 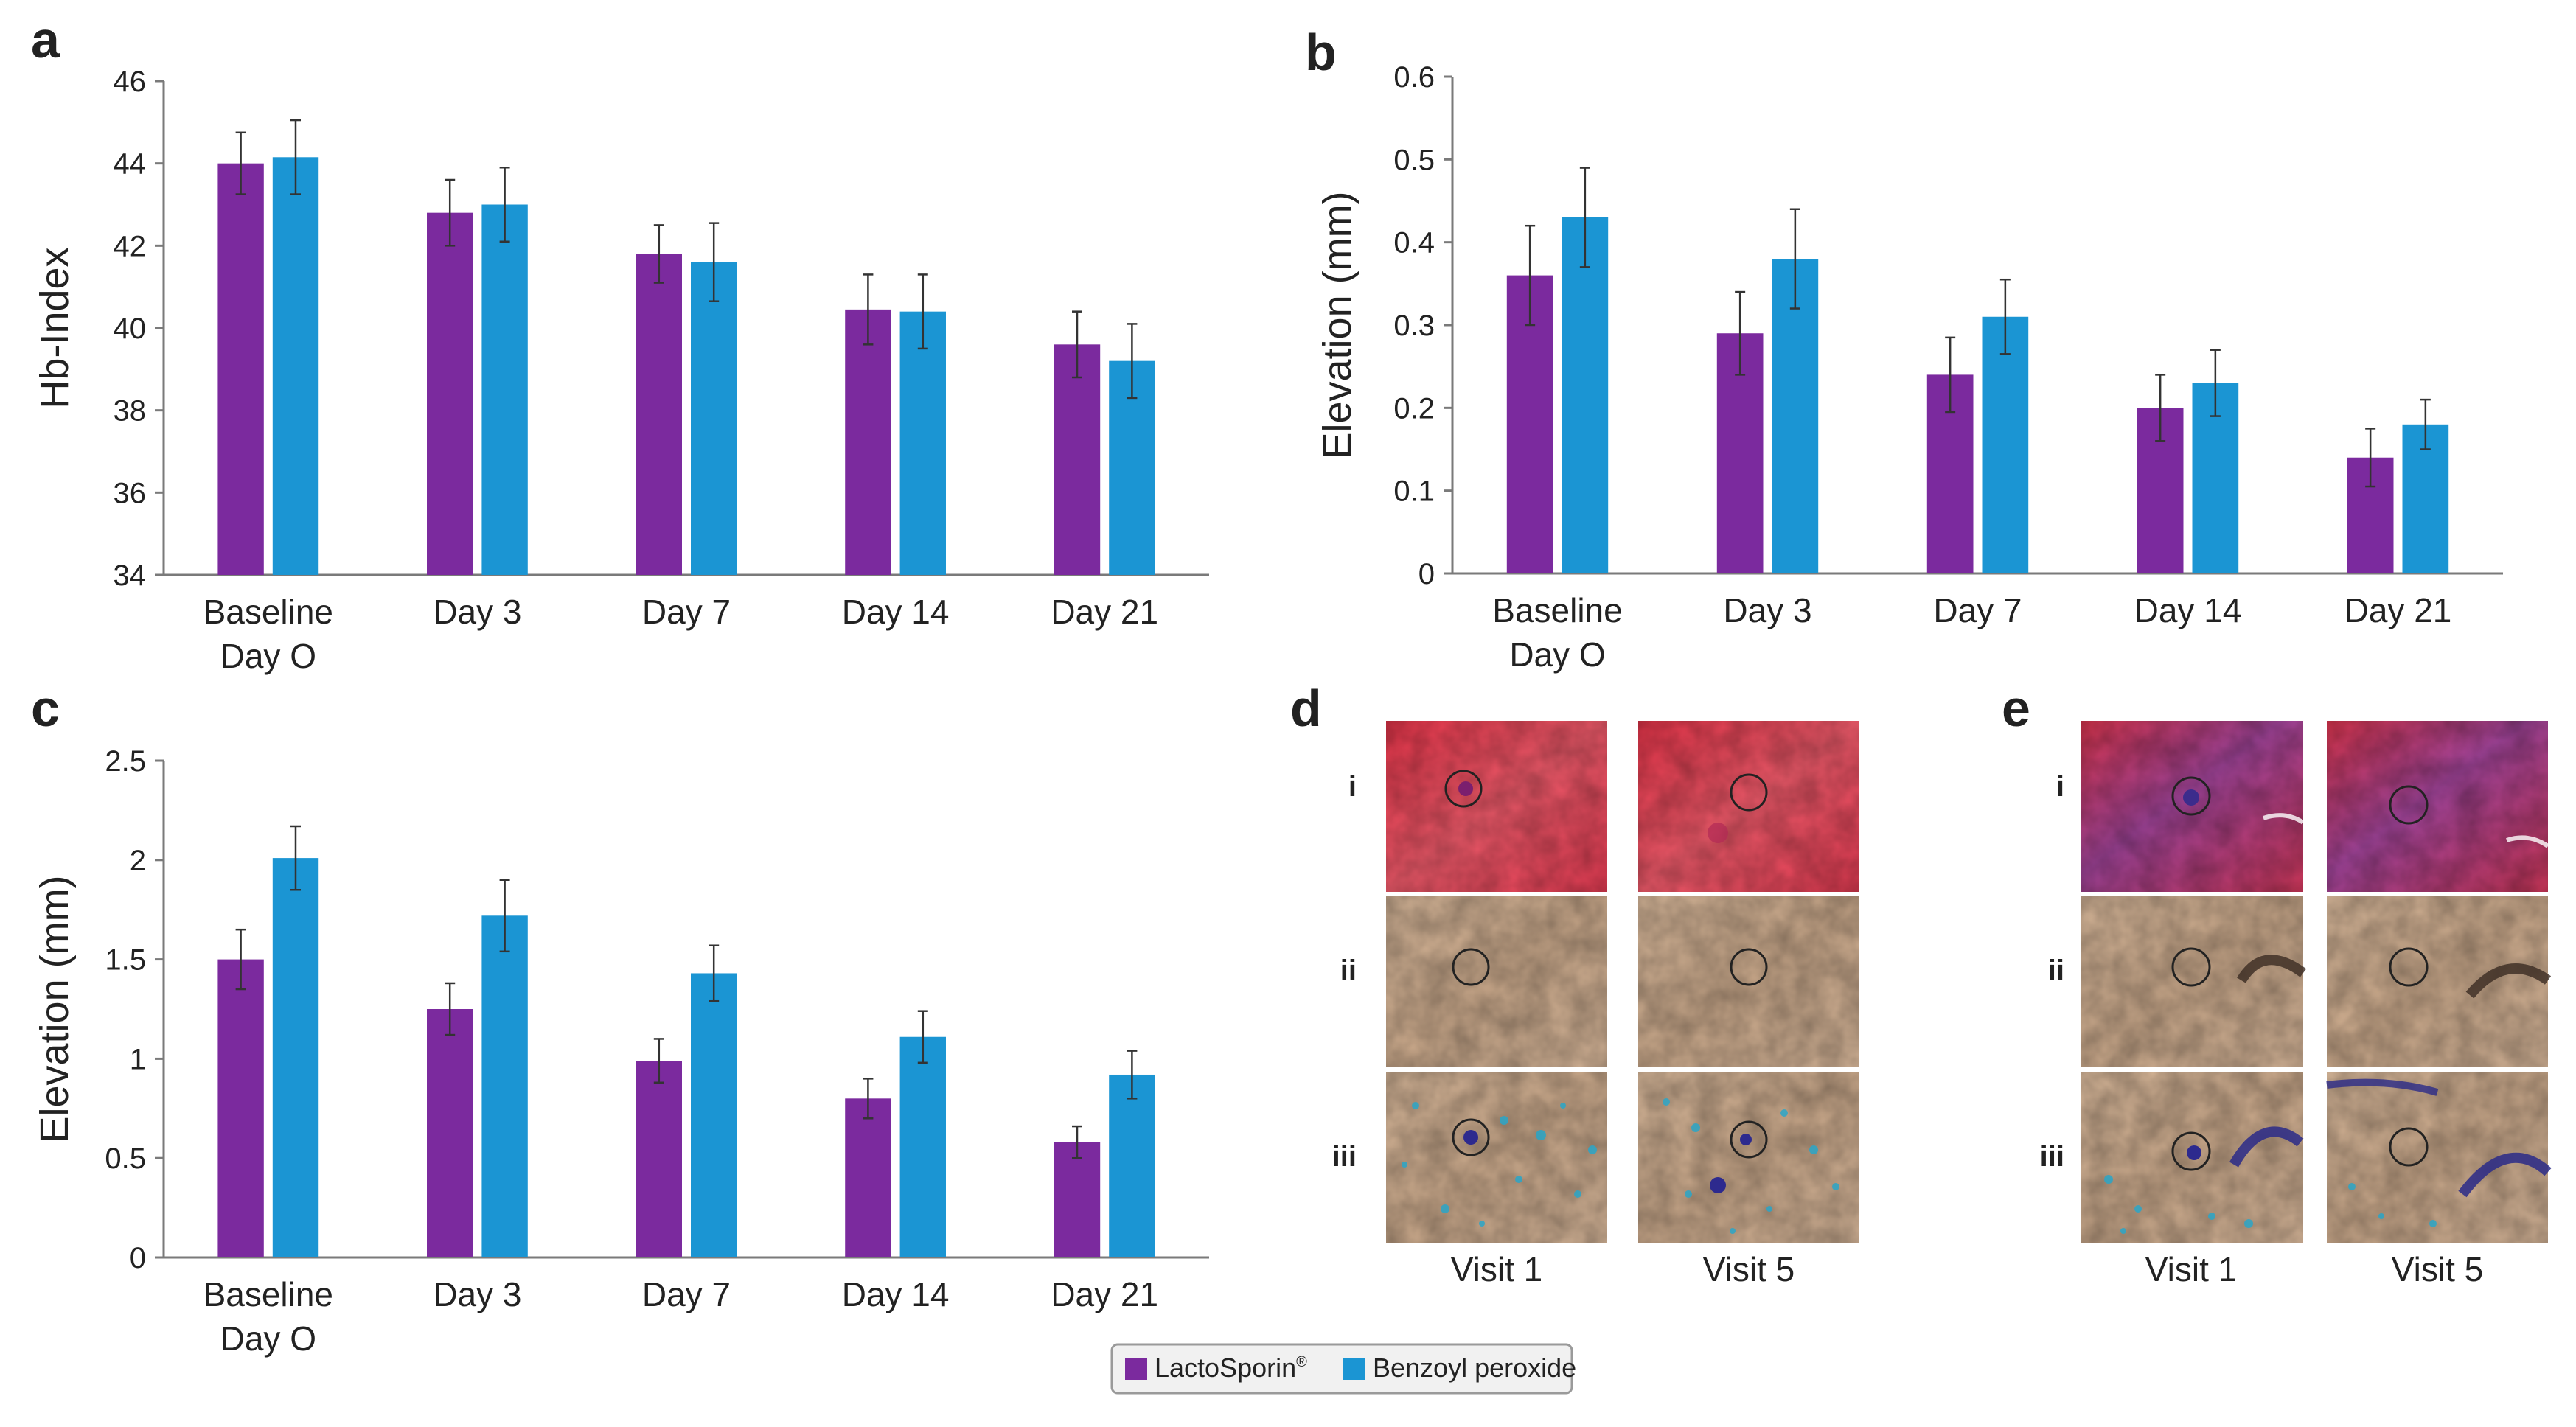 What do you see at coordinates (1496, 1269) in the screenshot?
I see `column-label-visit1: Visit 1` at bounding box center [1496, 1269].